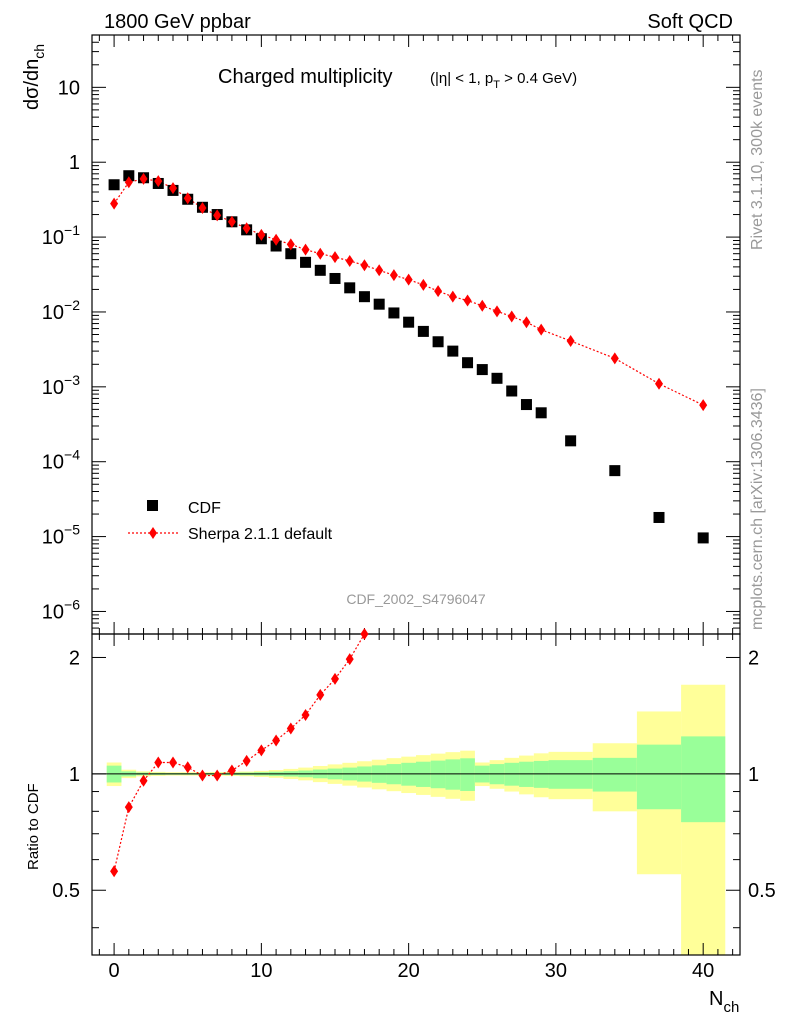  I want to click on ratio-line, so click(239, 752).